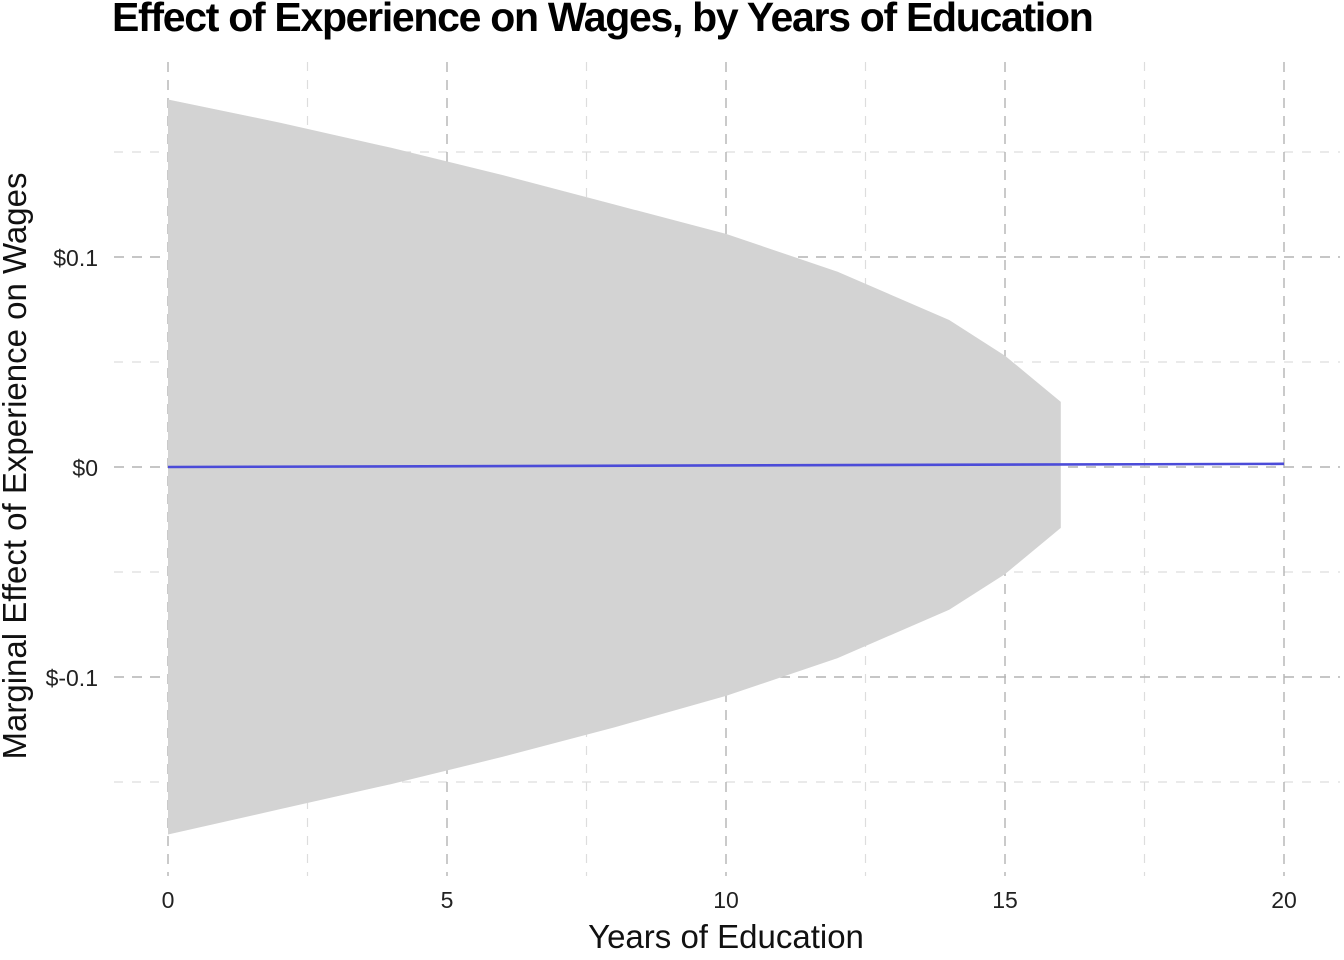 The image size is (1344, 960). I want to click on y-tick-label: $-0.1, so click(72, 678).